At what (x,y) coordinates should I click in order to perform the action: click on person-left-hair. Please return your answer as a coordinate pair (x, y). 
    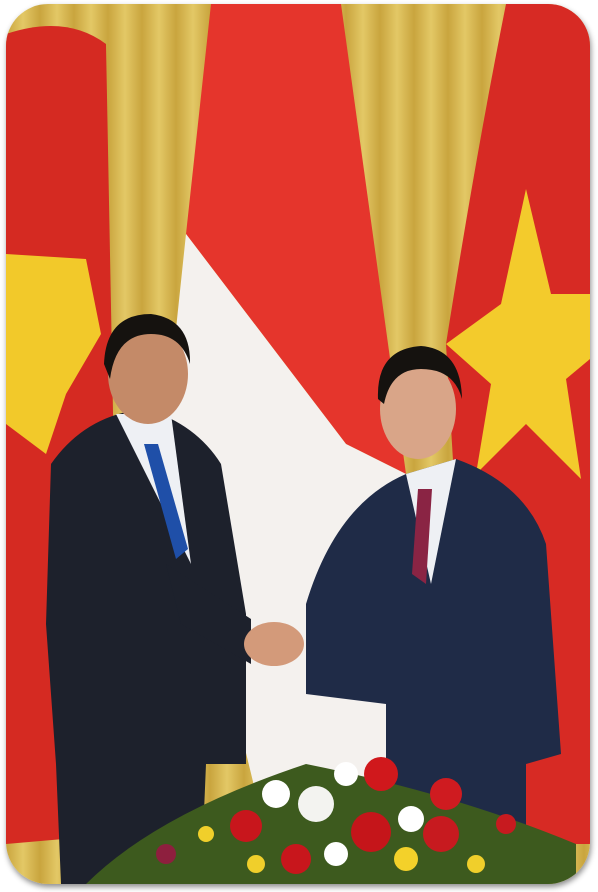
    Looking at the image, I should click on (147, 346).